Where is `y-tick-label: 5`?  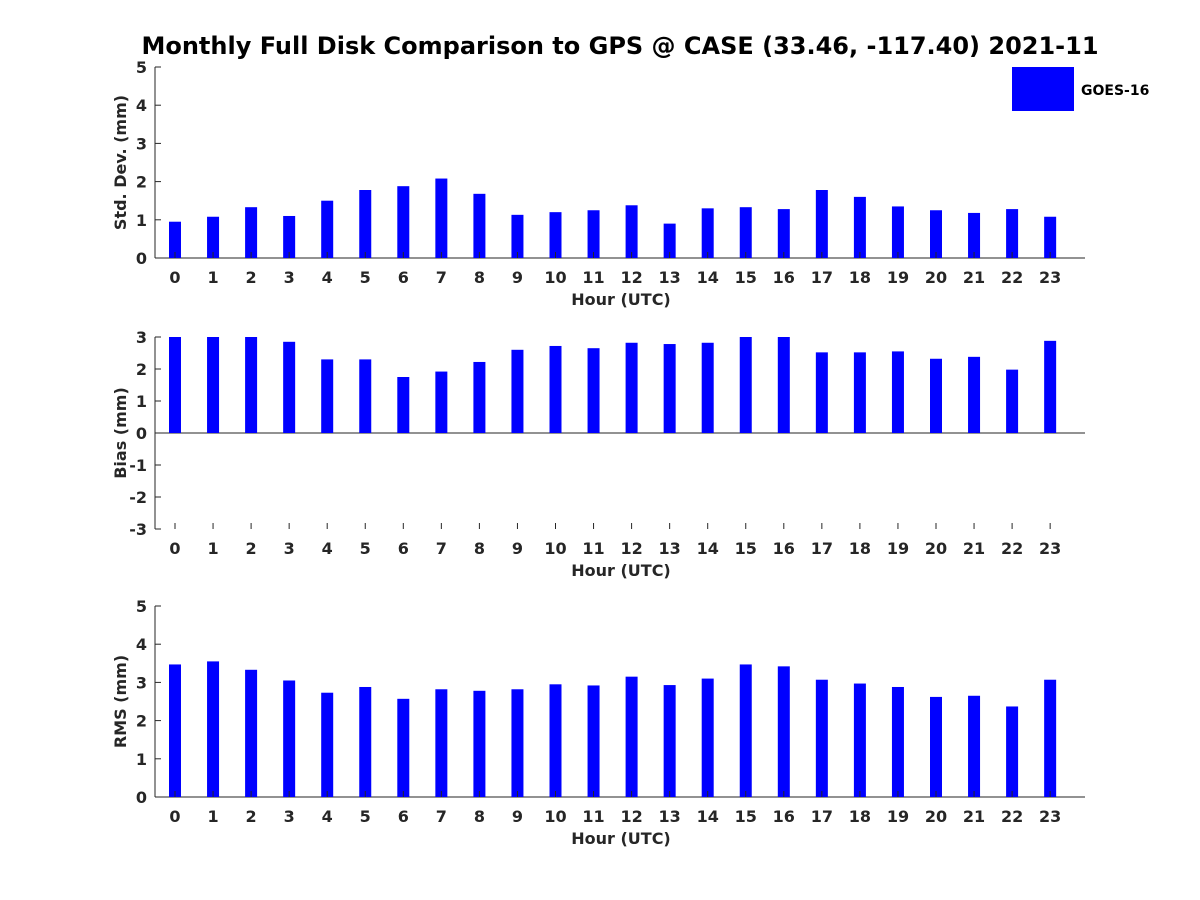 y-tick-label: 5 is located at coordinates (141, 606).